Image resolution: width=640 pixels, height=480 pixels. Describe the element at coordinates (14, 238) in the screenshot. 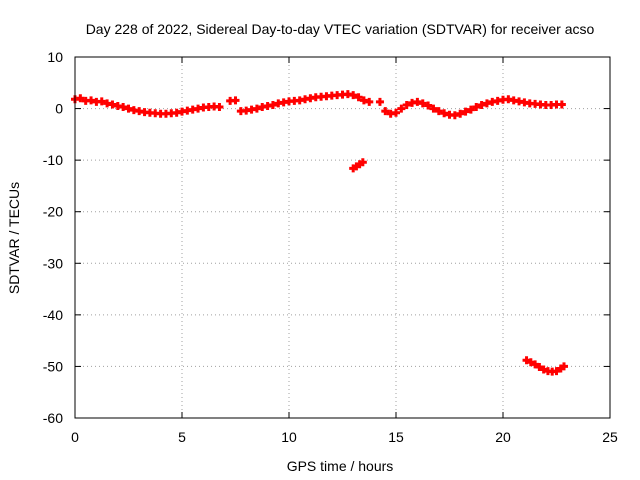

I see `y-axis-label: SDTVAR / TECUs` at that location.